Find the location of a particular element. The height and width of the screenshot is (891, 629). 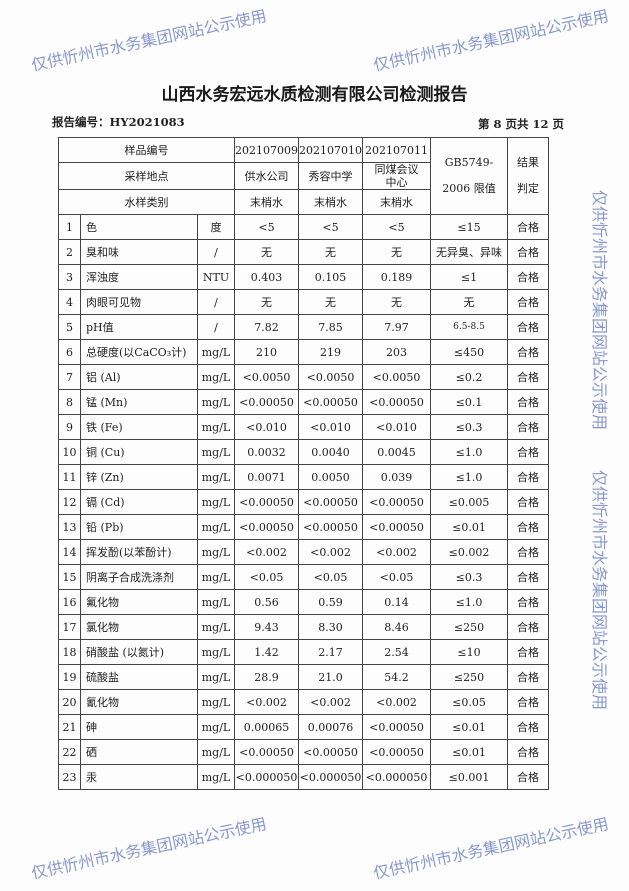

limit: 无 is located at coordinates (469, 302).